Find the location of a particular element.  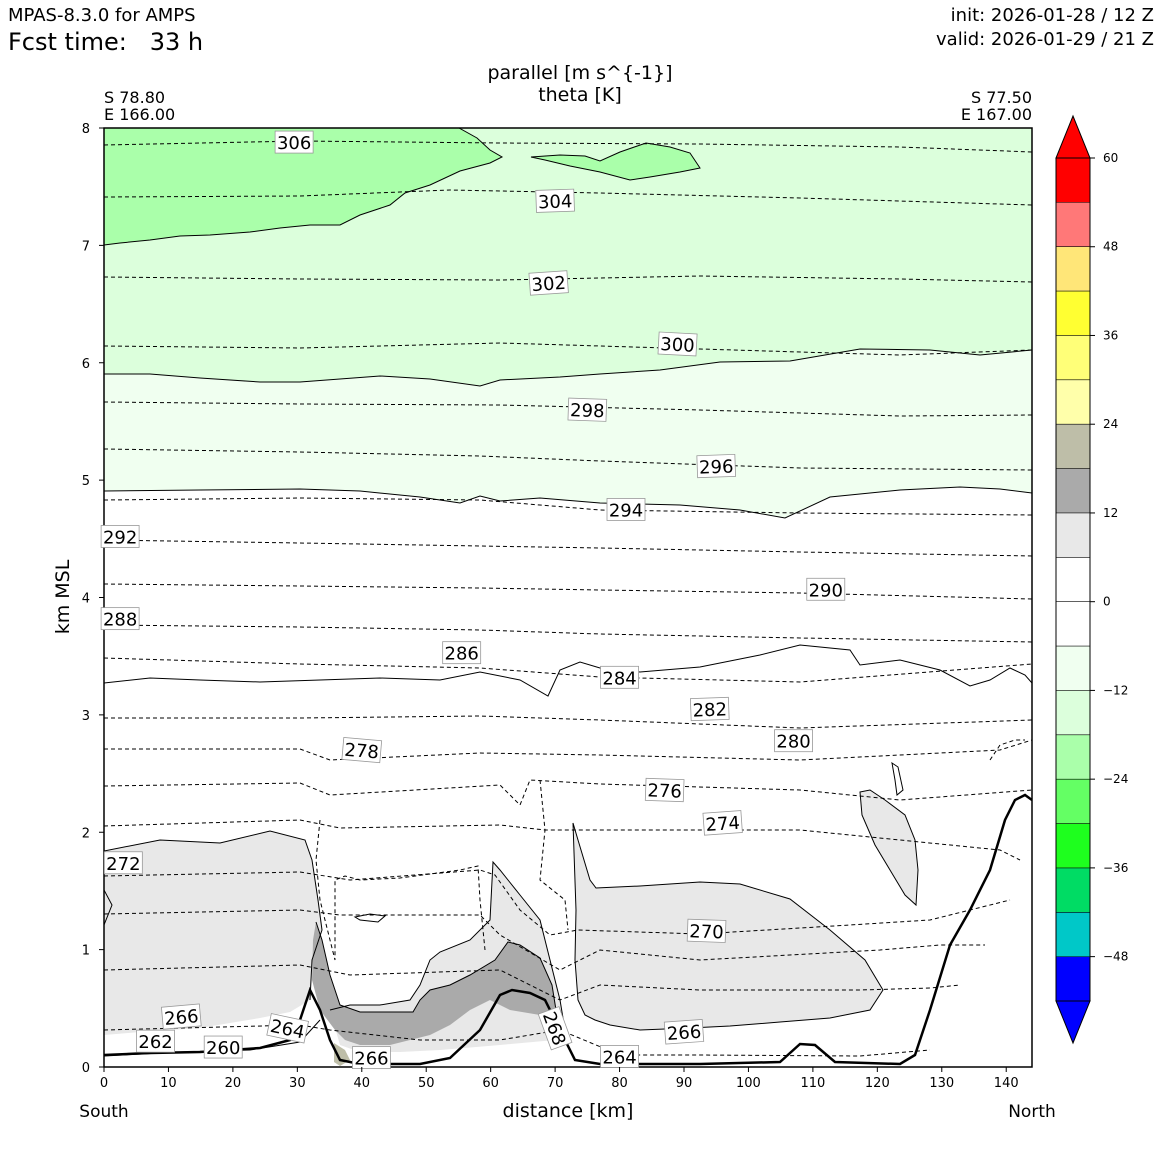

x-tick-label: 140 is located at coordinates (1006, 1083).